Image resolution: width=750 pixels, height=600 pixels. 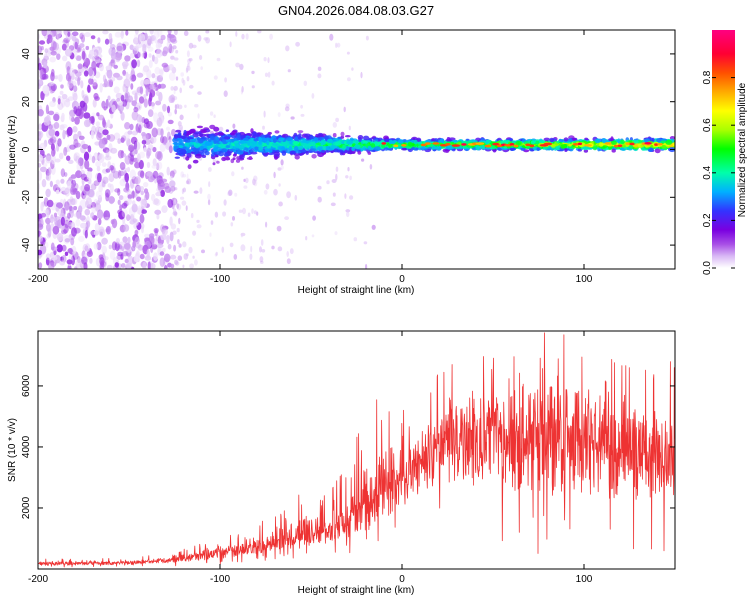 What do you see at coordinates (356, 10) in the screenshot?
I see `chart-title: GN04.2026.084.08.03.G27` at bounding box center [356, 10].